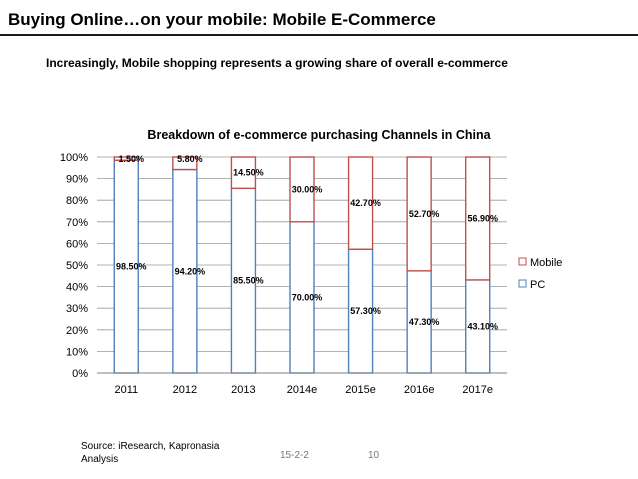 The image size is (638, 479). What do you see at coordinates (77, 201) in the screenshot?
I see `y-tick-label: 80%` at bounding box center [77, 201].